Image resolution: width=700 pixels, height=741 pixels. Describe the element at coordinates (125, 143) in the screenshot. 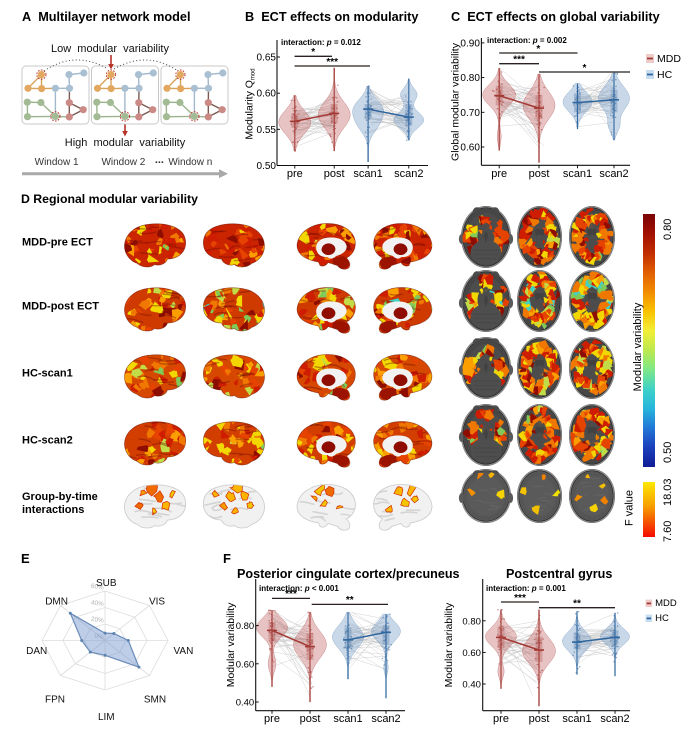

I see `svg-text: High modular variability` at that location.